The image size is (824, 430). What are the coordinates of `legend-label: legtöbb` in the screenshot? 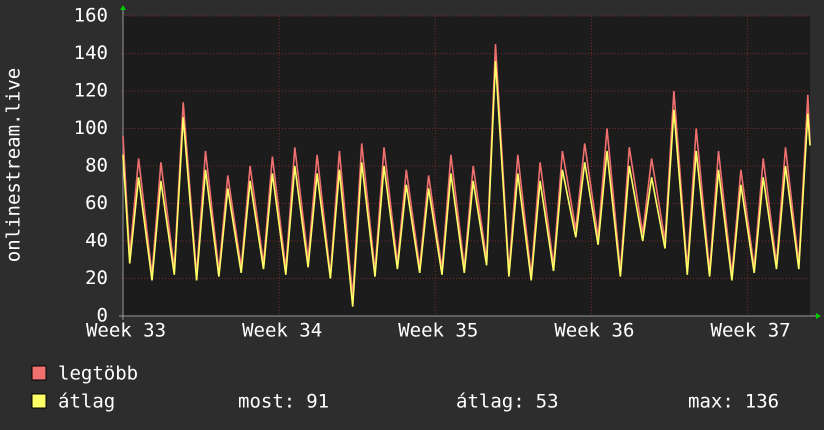 It's located at (98, 374).